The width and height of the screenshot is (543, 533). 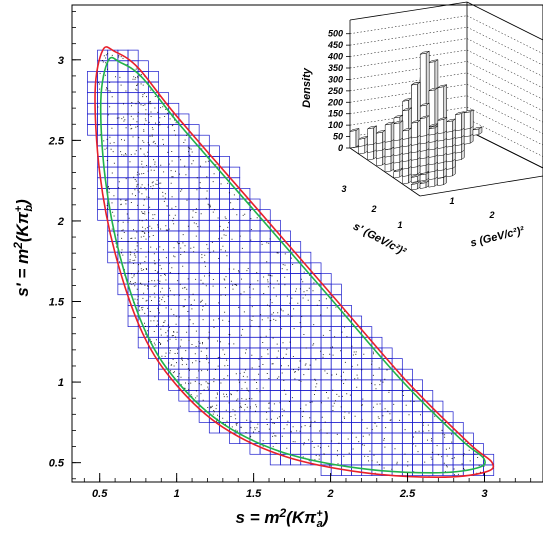 I want to click on y-tick-label: 0.5, so click(x=57, y=464).